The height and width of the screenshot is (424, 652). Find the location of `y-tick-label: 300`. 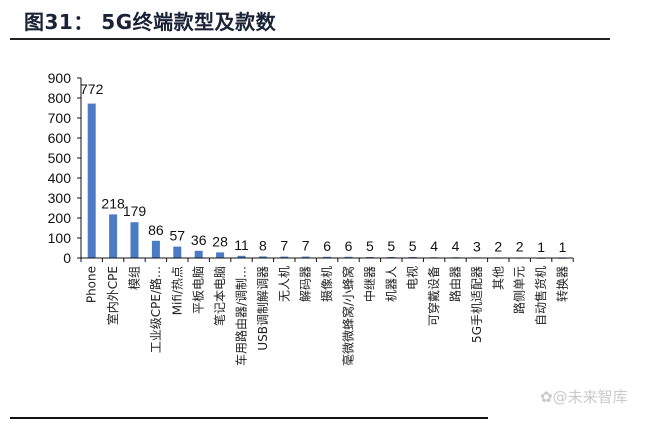

y-tick-label: 300 is located at coordinates (60, 198).